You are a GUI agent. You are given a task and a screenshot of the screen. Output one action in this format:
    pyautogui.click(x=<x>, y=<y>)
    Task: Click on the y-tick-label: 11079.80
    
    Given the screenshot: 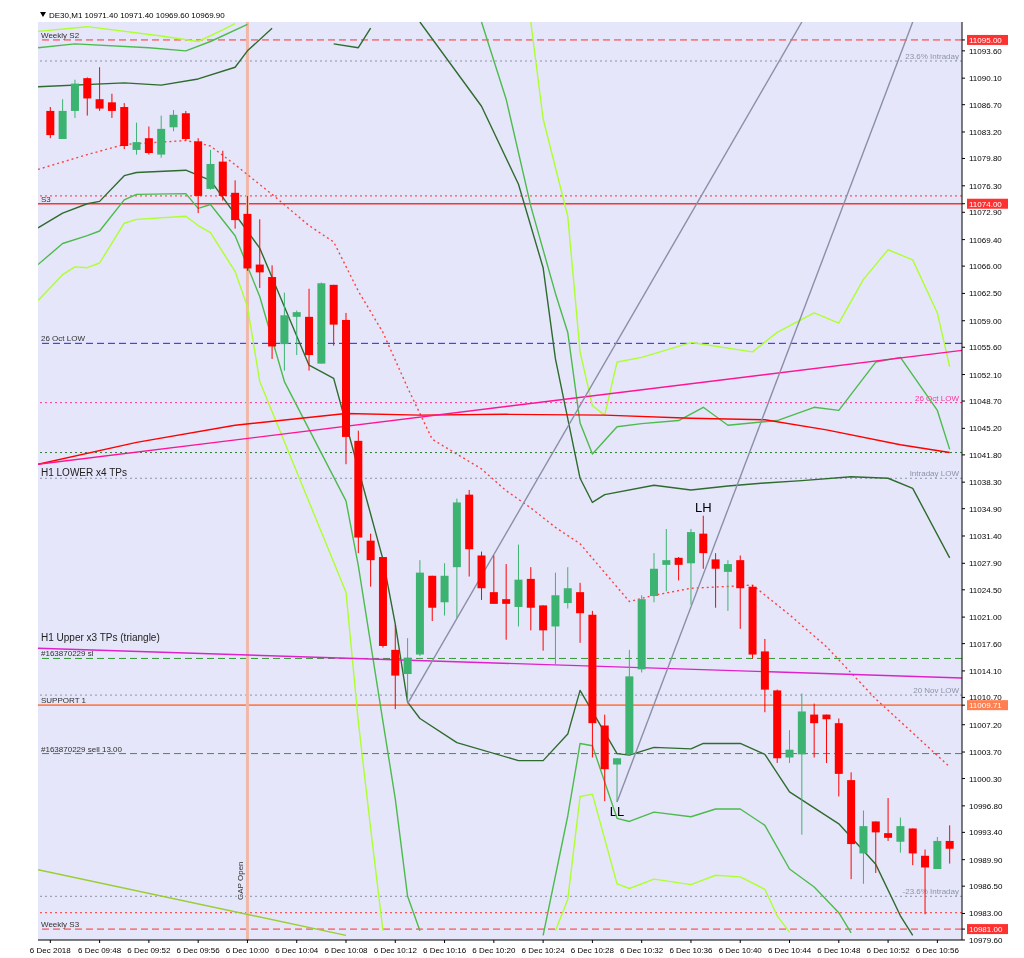 What is the action you would take?
    pyautogui.click(x=986, y=159)
    